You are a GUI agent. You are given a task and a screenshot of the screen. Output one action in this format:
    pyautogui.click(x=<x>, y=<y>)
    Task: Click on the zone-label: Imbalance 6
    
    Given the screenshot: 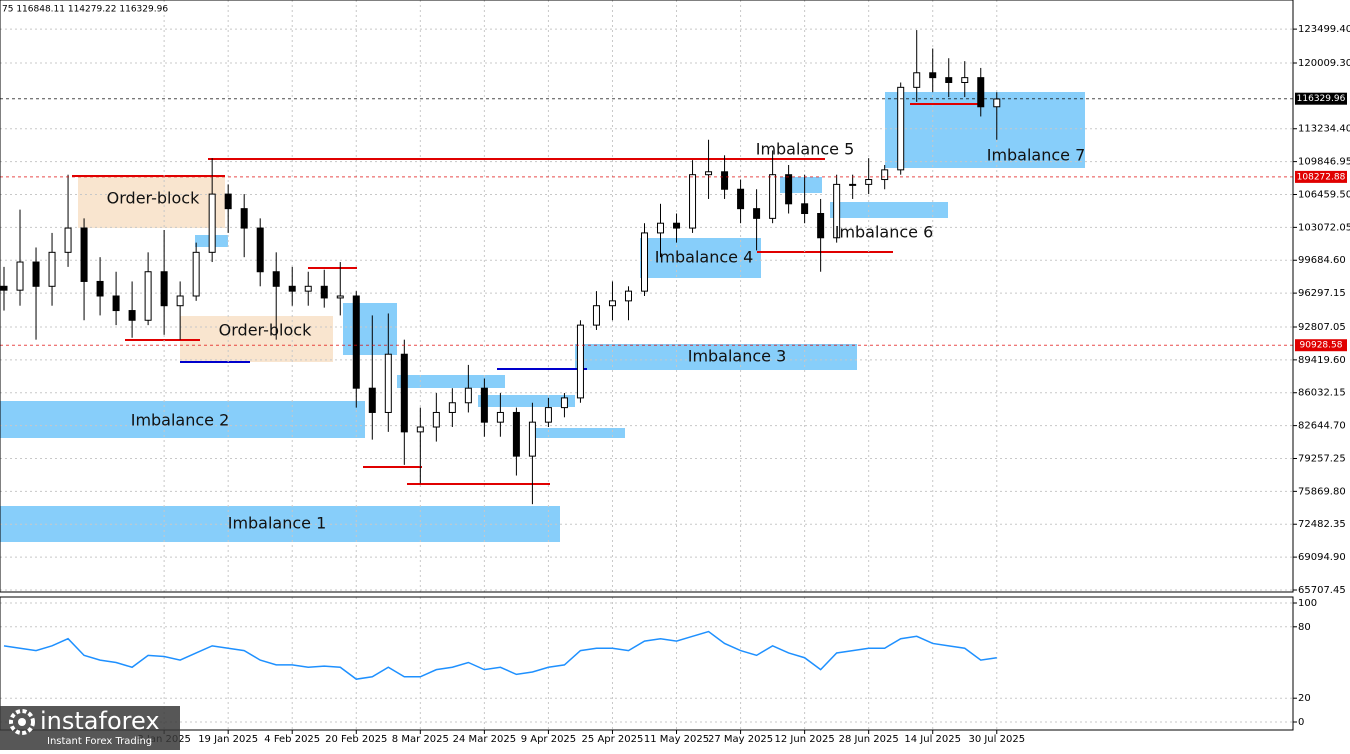 What is the action you would take?
    pyautogui.click(x=884, y=232)
    